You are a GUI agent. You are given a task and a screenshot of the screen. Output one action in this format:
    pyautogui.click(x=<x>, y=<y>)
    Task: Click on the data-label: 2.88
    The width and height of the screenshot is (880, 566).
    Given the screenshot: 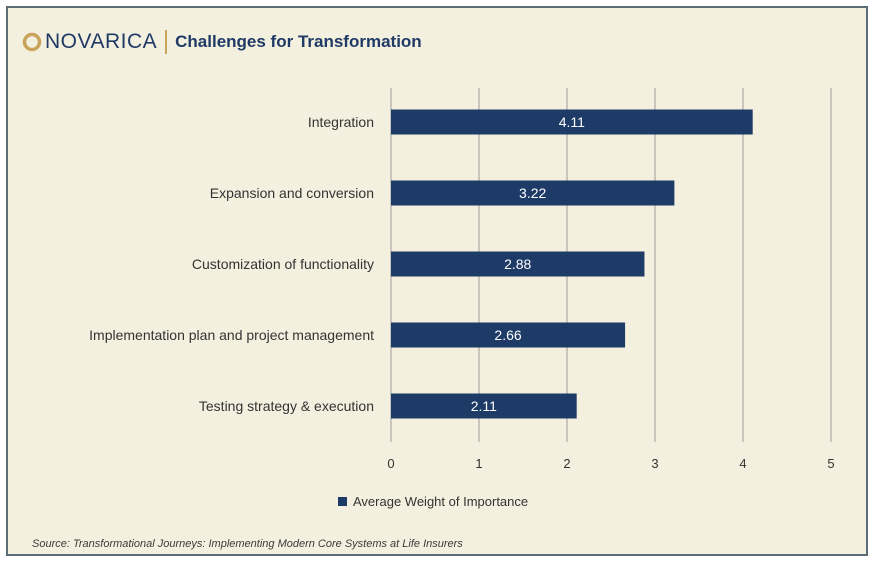 What is the action you would take?
    pyautogui.click(x=517, y=264)
    